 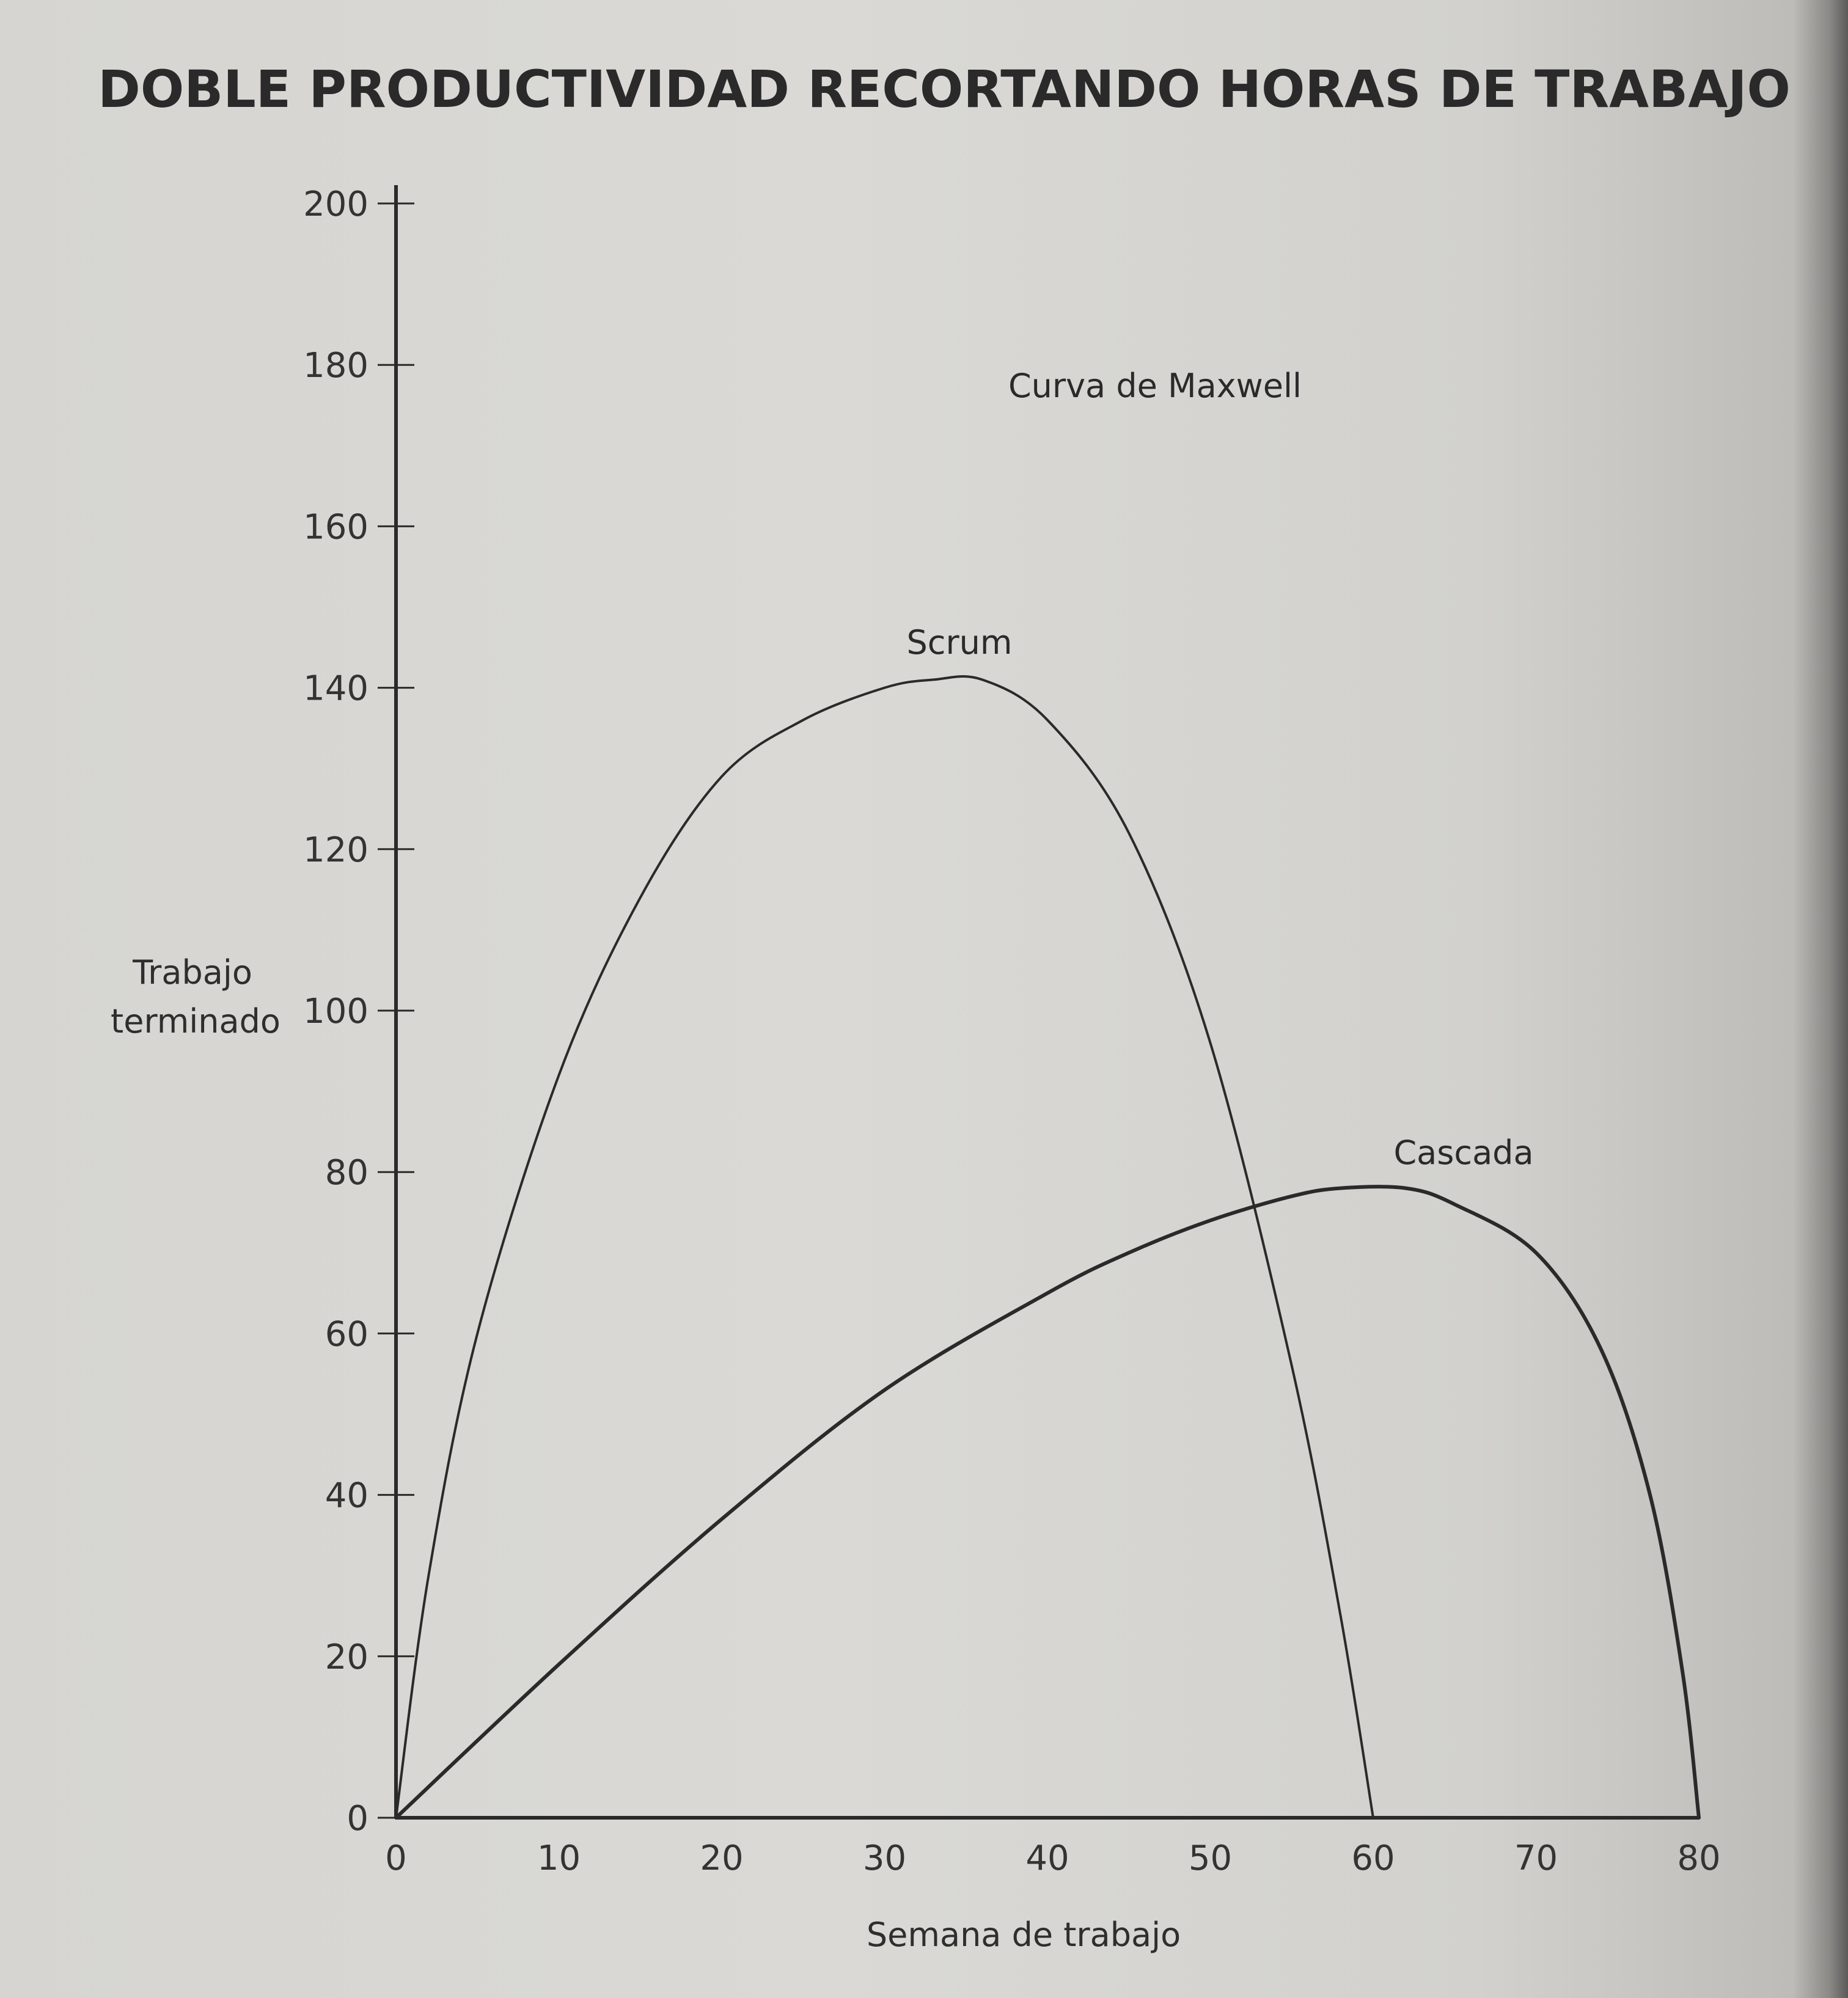 I want to click on chart-annotation: Curva de Maxwell, so click(x=1155, y=386).